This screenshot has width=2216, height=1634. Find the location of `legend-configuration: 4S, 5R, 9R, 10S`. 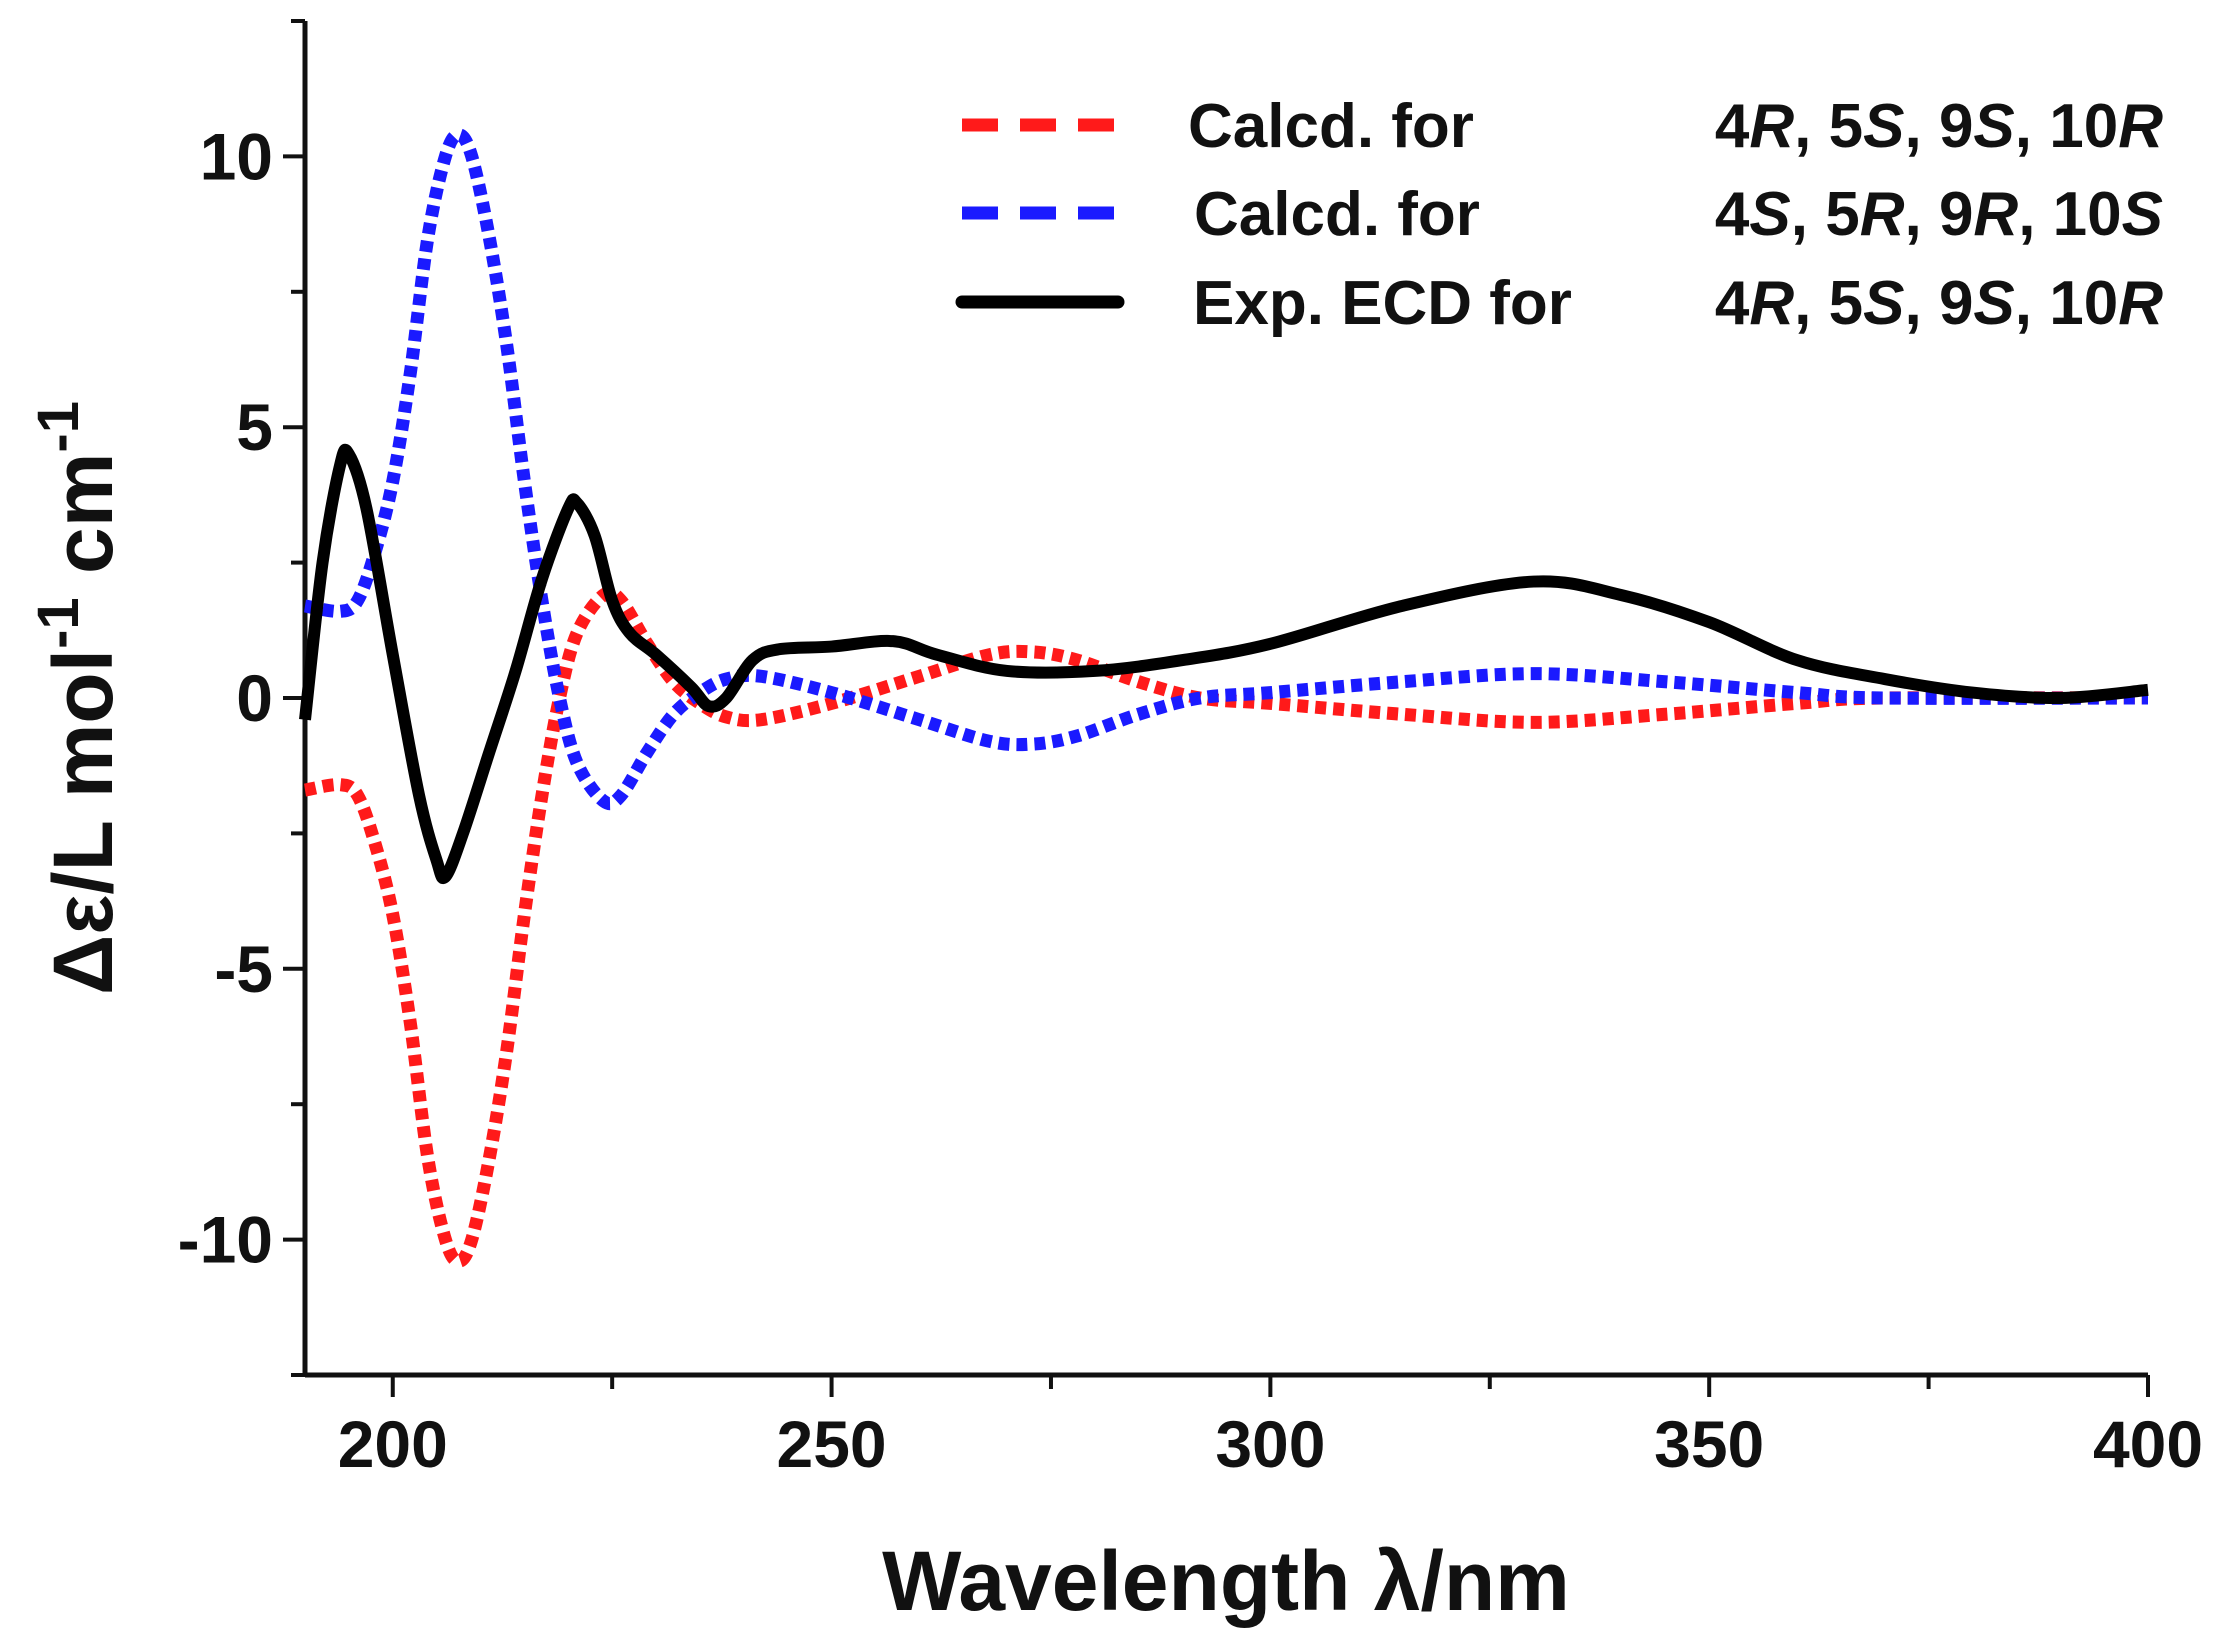

legend-configuration: 4S, 5R, 9R, 10S is located at coordinates (1939, 214).